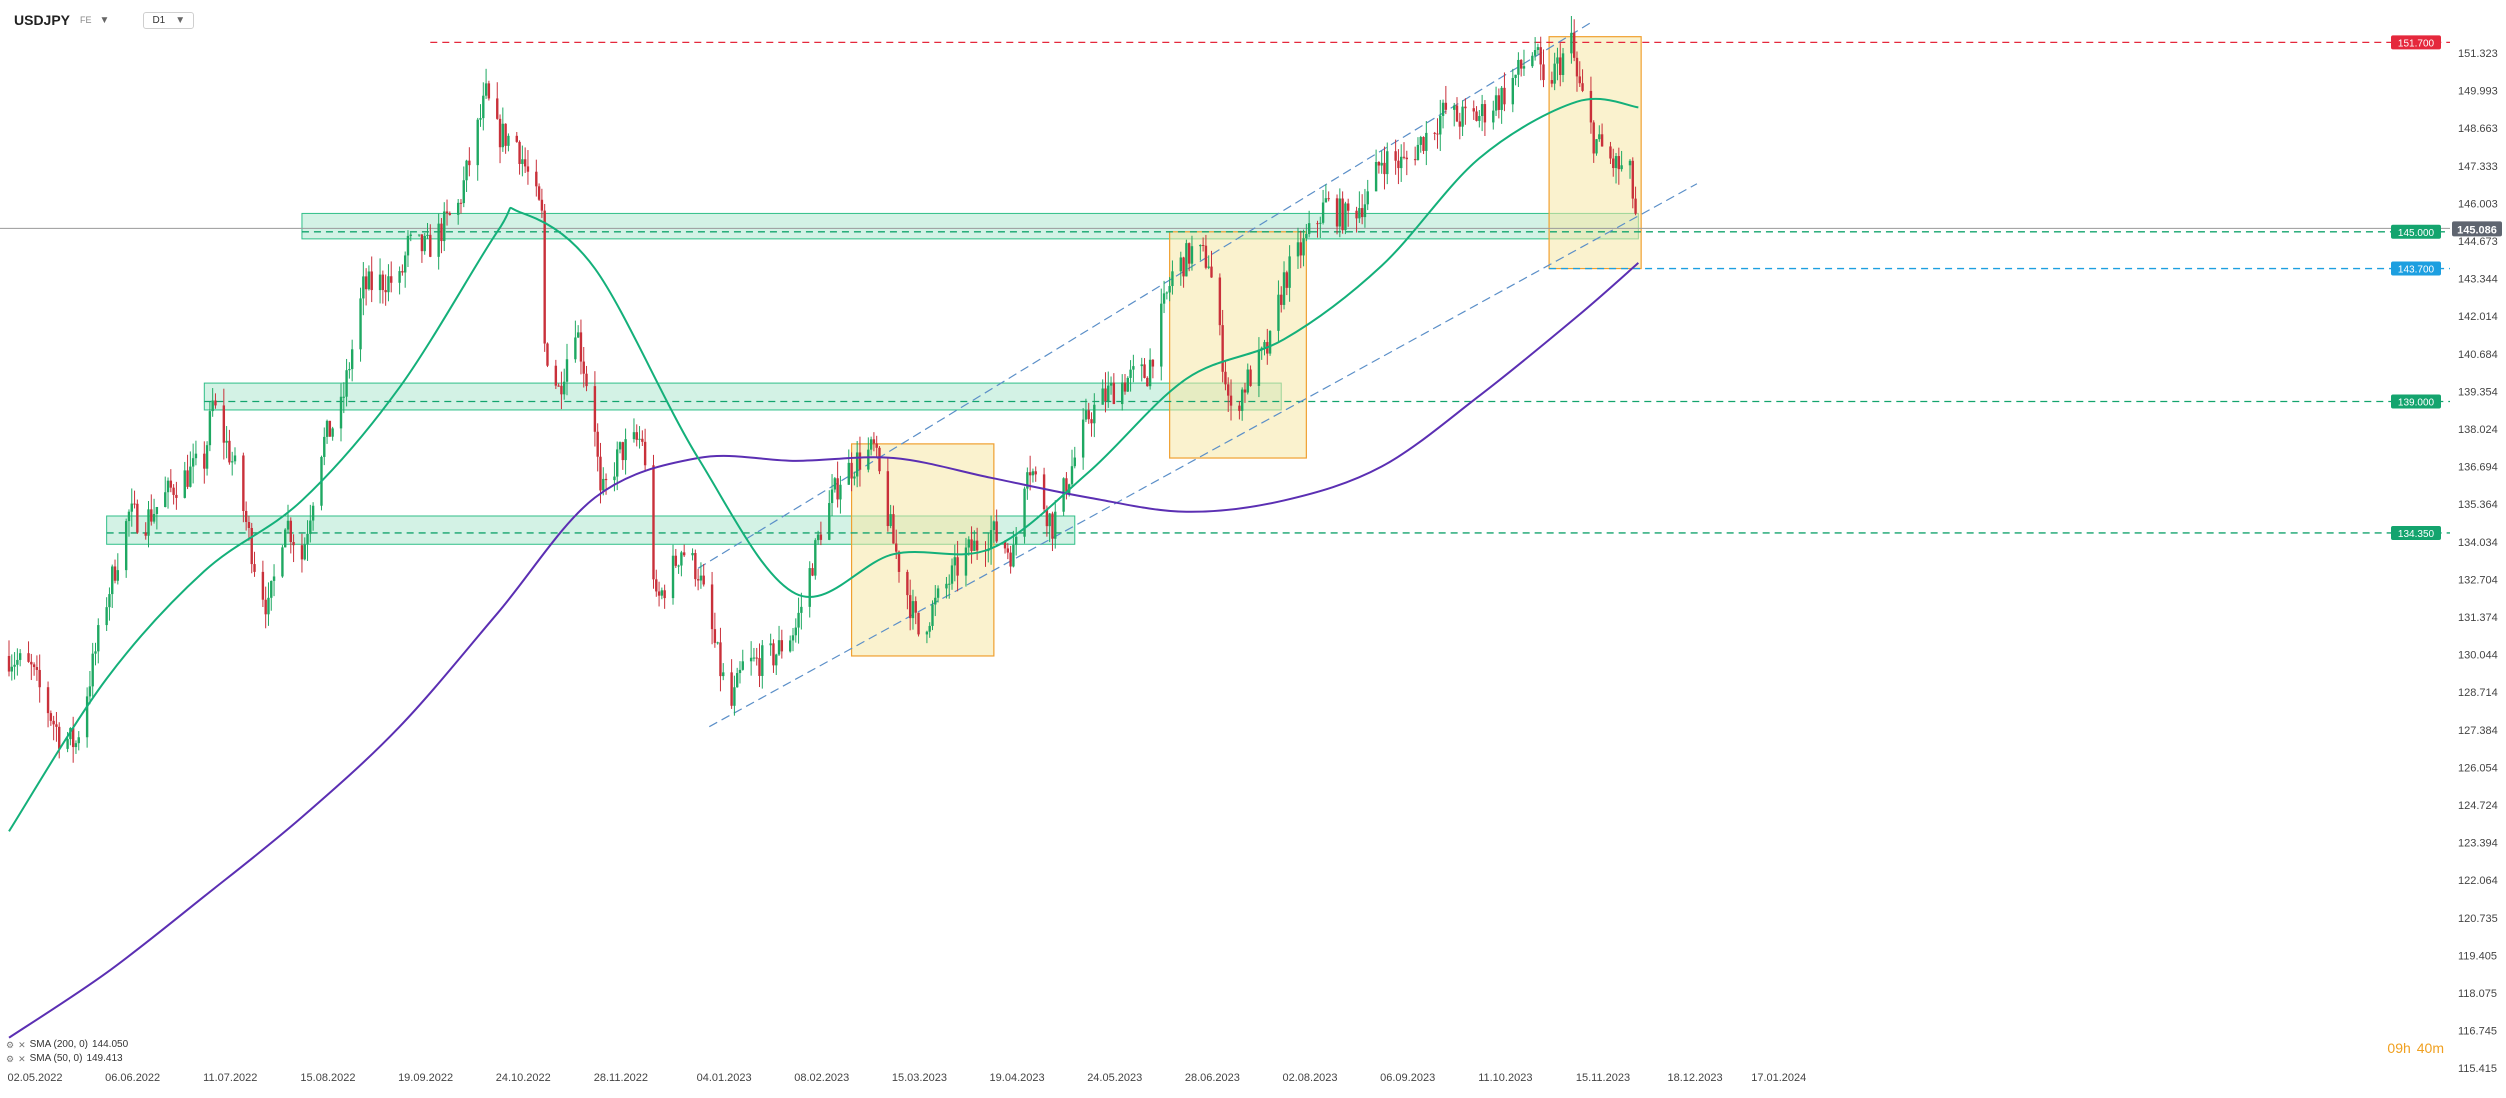 The image size is (2506, 1098). What do you see at coordinates (2477, 1069) in the screenshot?
I see `price-tick-label: 115.415` at bounding box center [2477, 1069].